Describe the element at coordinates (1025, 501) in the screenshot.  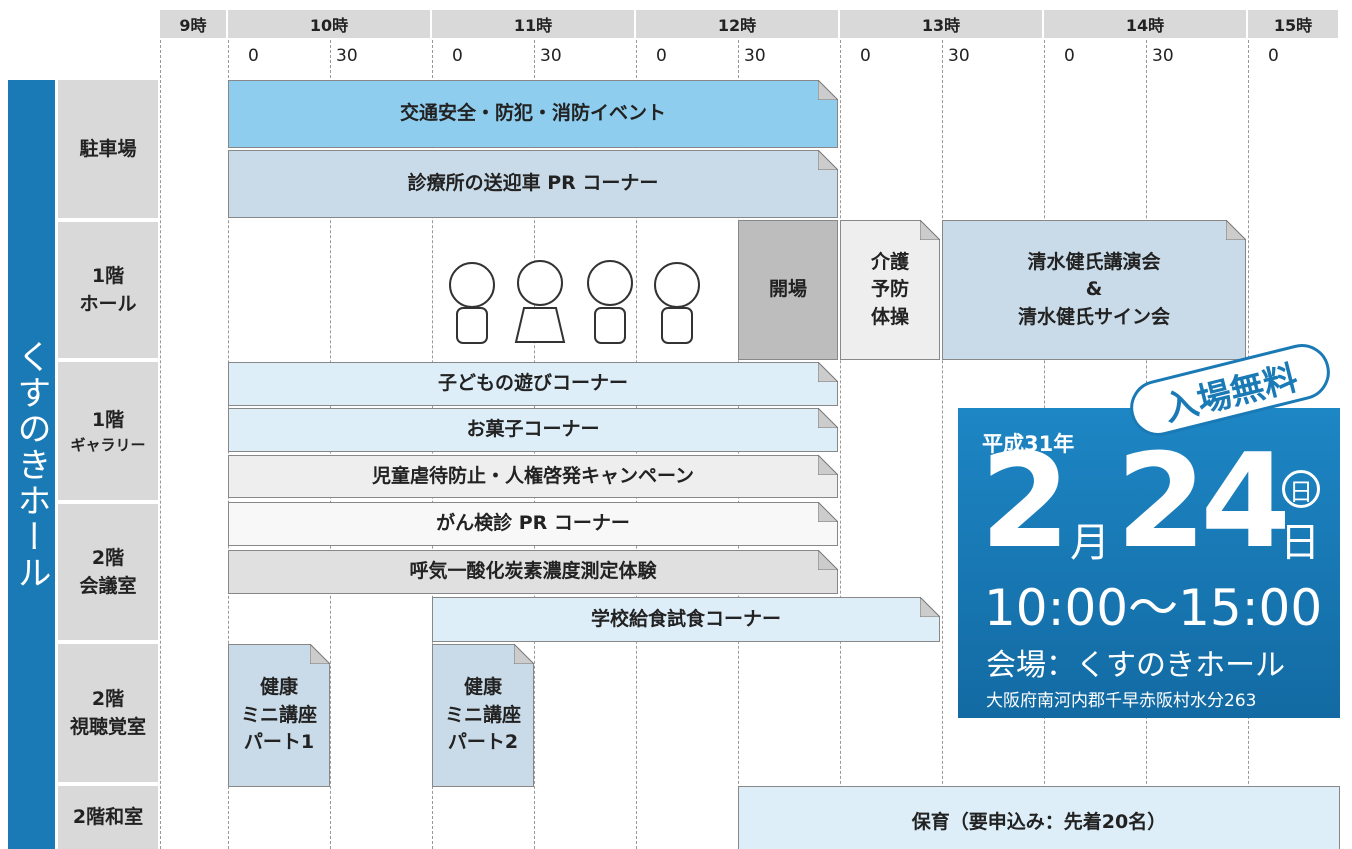
I see `month: 2` at that location.